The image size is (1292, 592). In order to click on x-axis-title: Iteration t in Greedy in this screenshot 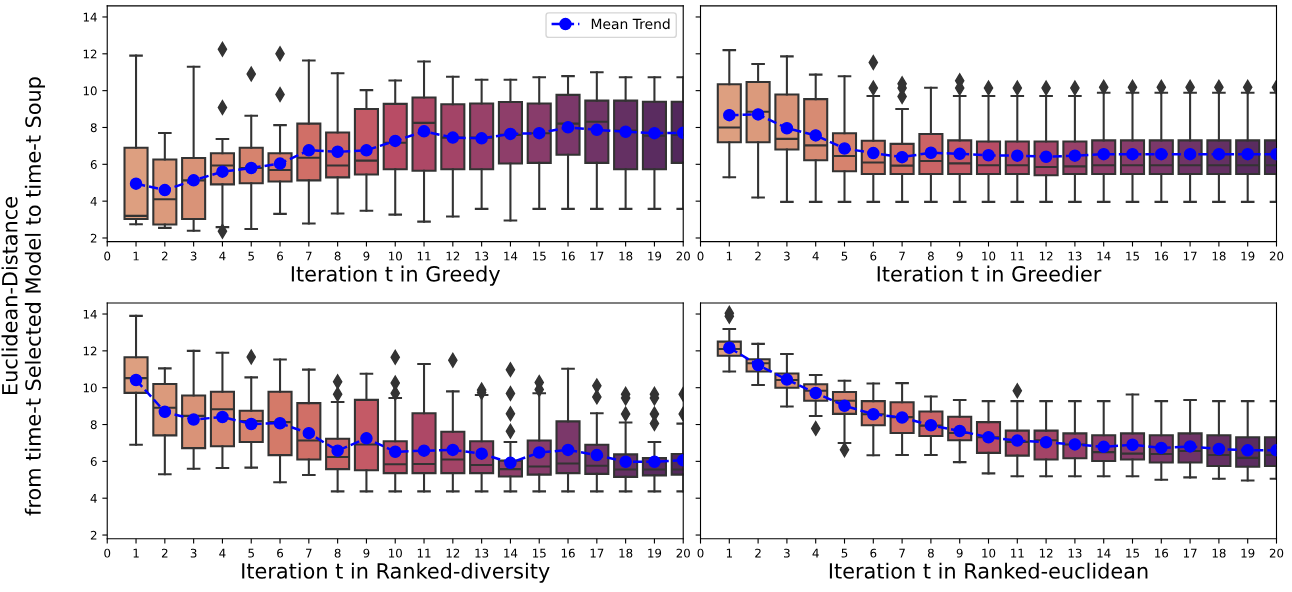, I will do `click(396, 275)`.